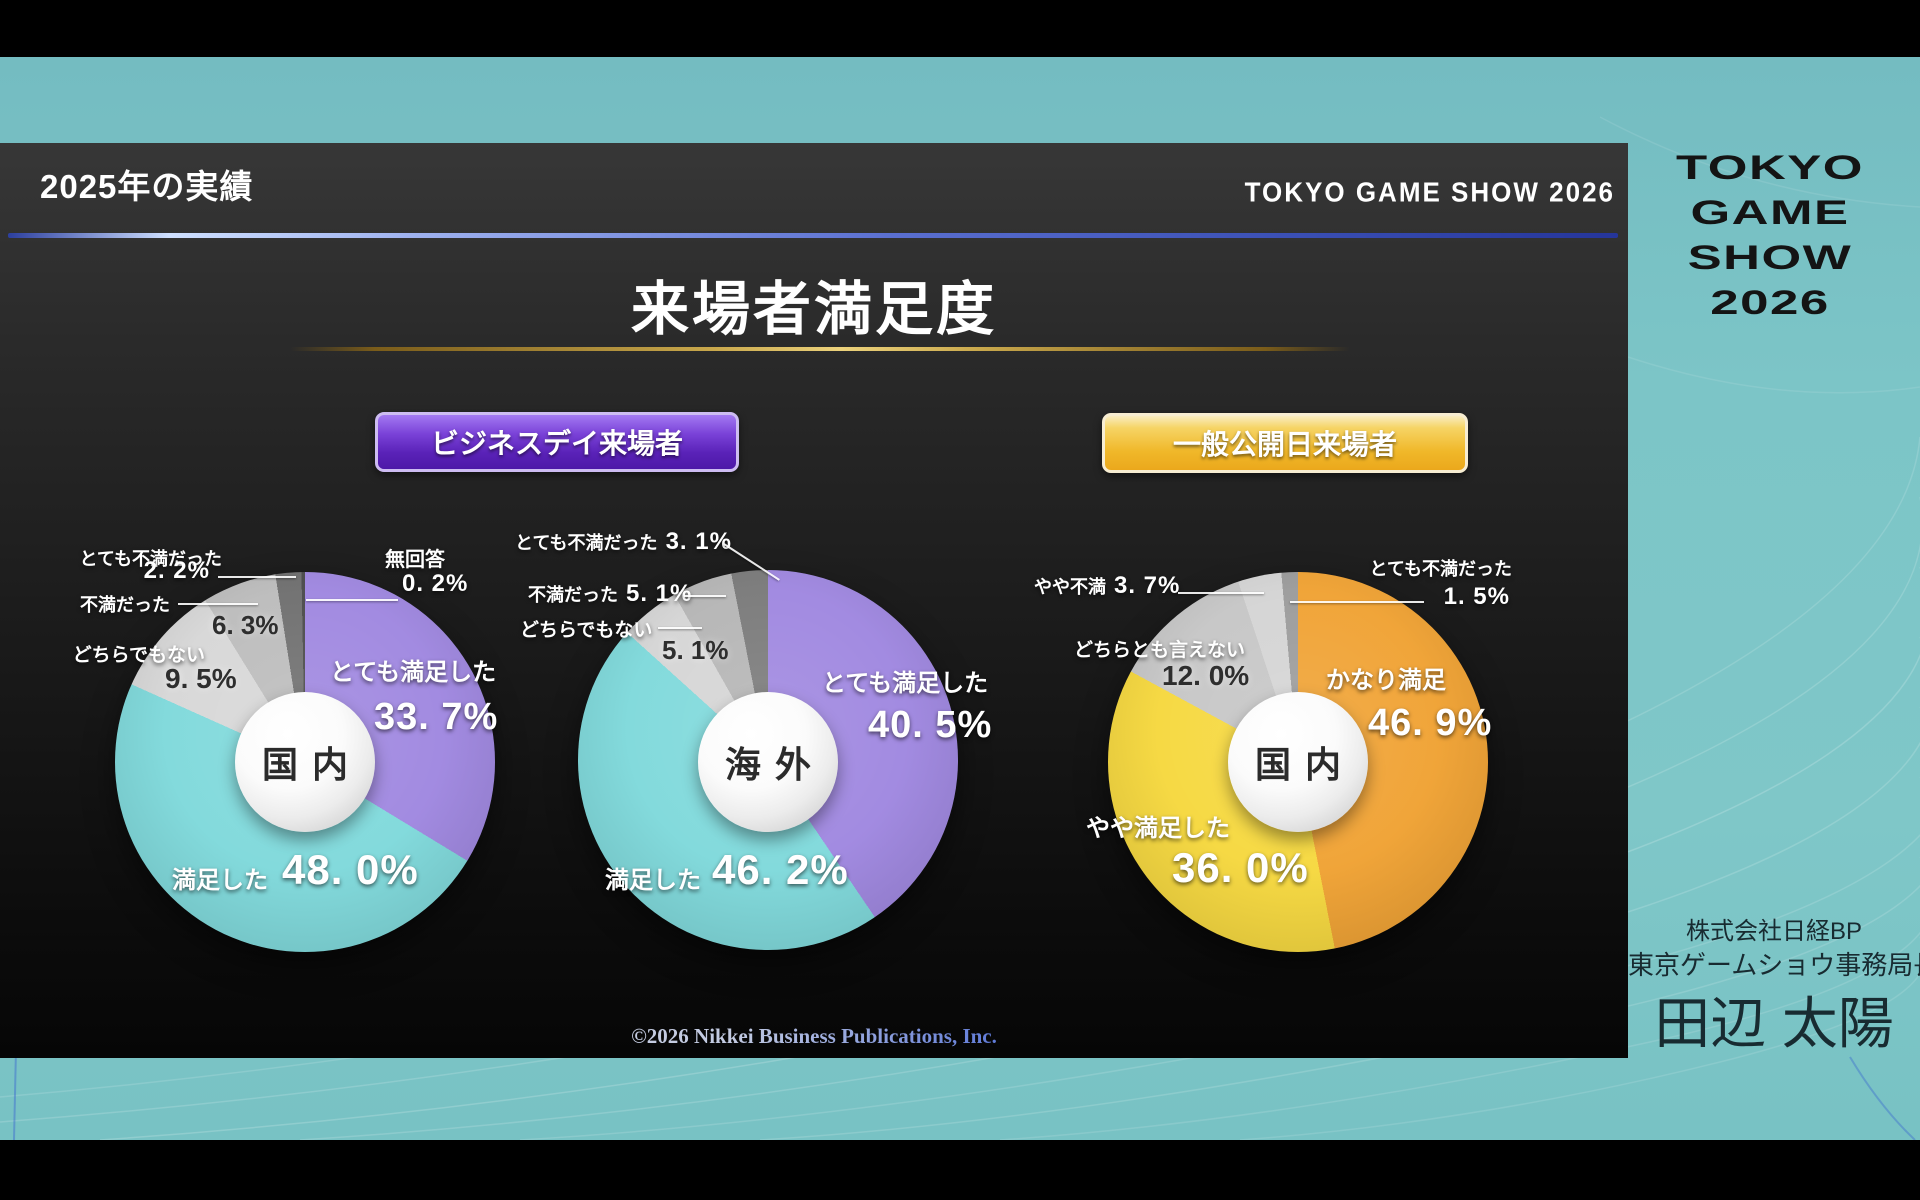 This screenshot has width=1920, height=1200. I want to click on tgs-logo-line: SHOW, so click(1770, 258).